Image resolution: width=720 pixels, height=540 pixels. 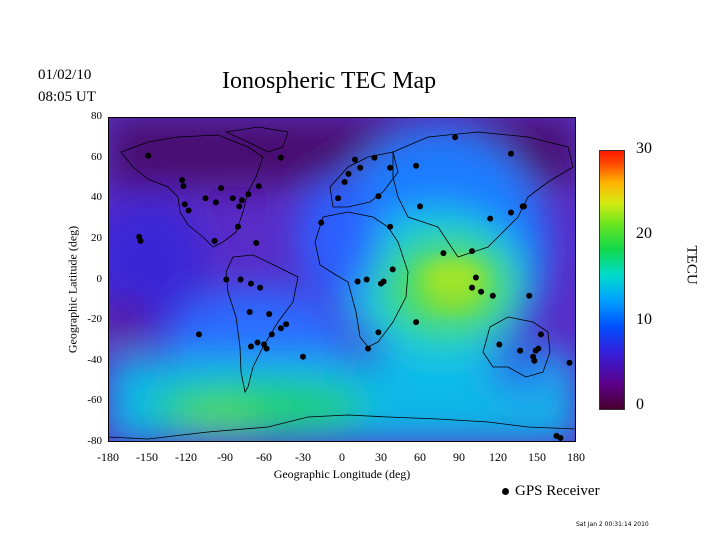 I want to click on x-tick-label: 90, so click(x=459, y=457).